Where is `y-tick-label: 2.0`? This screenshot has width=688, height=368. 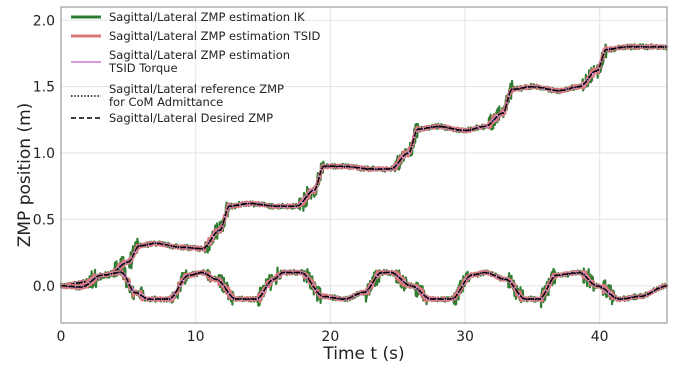 y-tick-label: 2.0 is located at coordinates (44, 21).